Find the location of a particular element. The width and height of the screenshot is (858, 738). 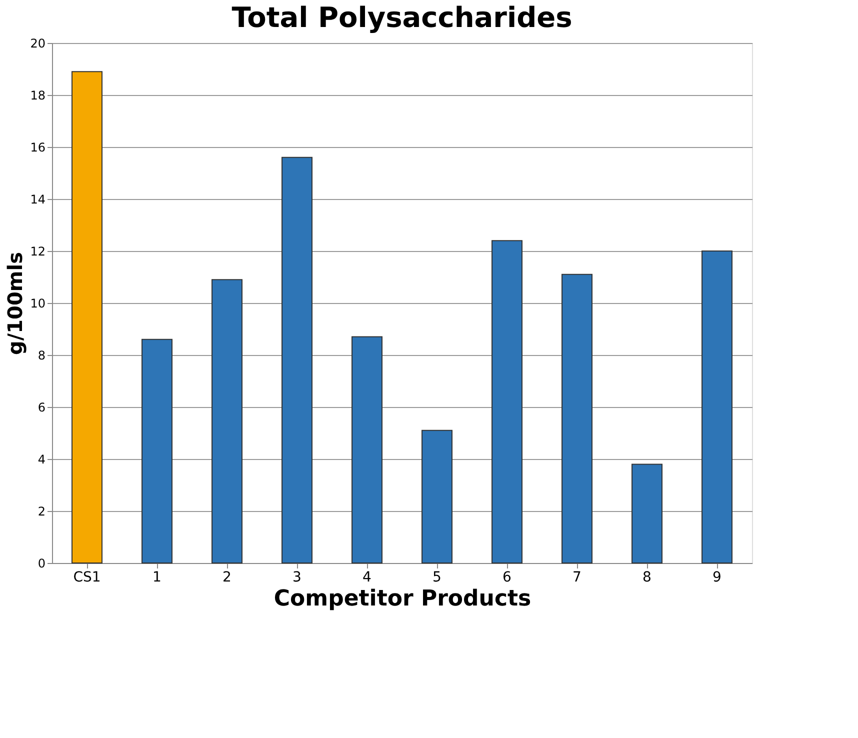

x-axis-title: Competitor Products is located at coordinates (403, 599).